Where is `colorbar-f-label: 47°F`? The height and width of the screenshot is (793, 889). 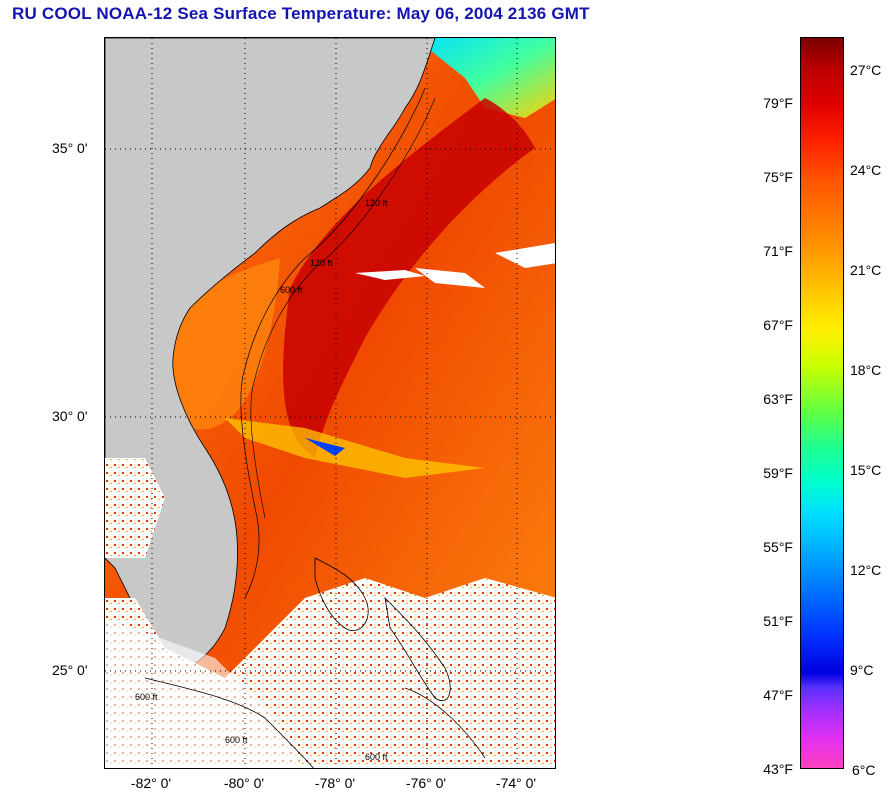
colorbar-f-label: 47°F is located at coordinates (778, 695).